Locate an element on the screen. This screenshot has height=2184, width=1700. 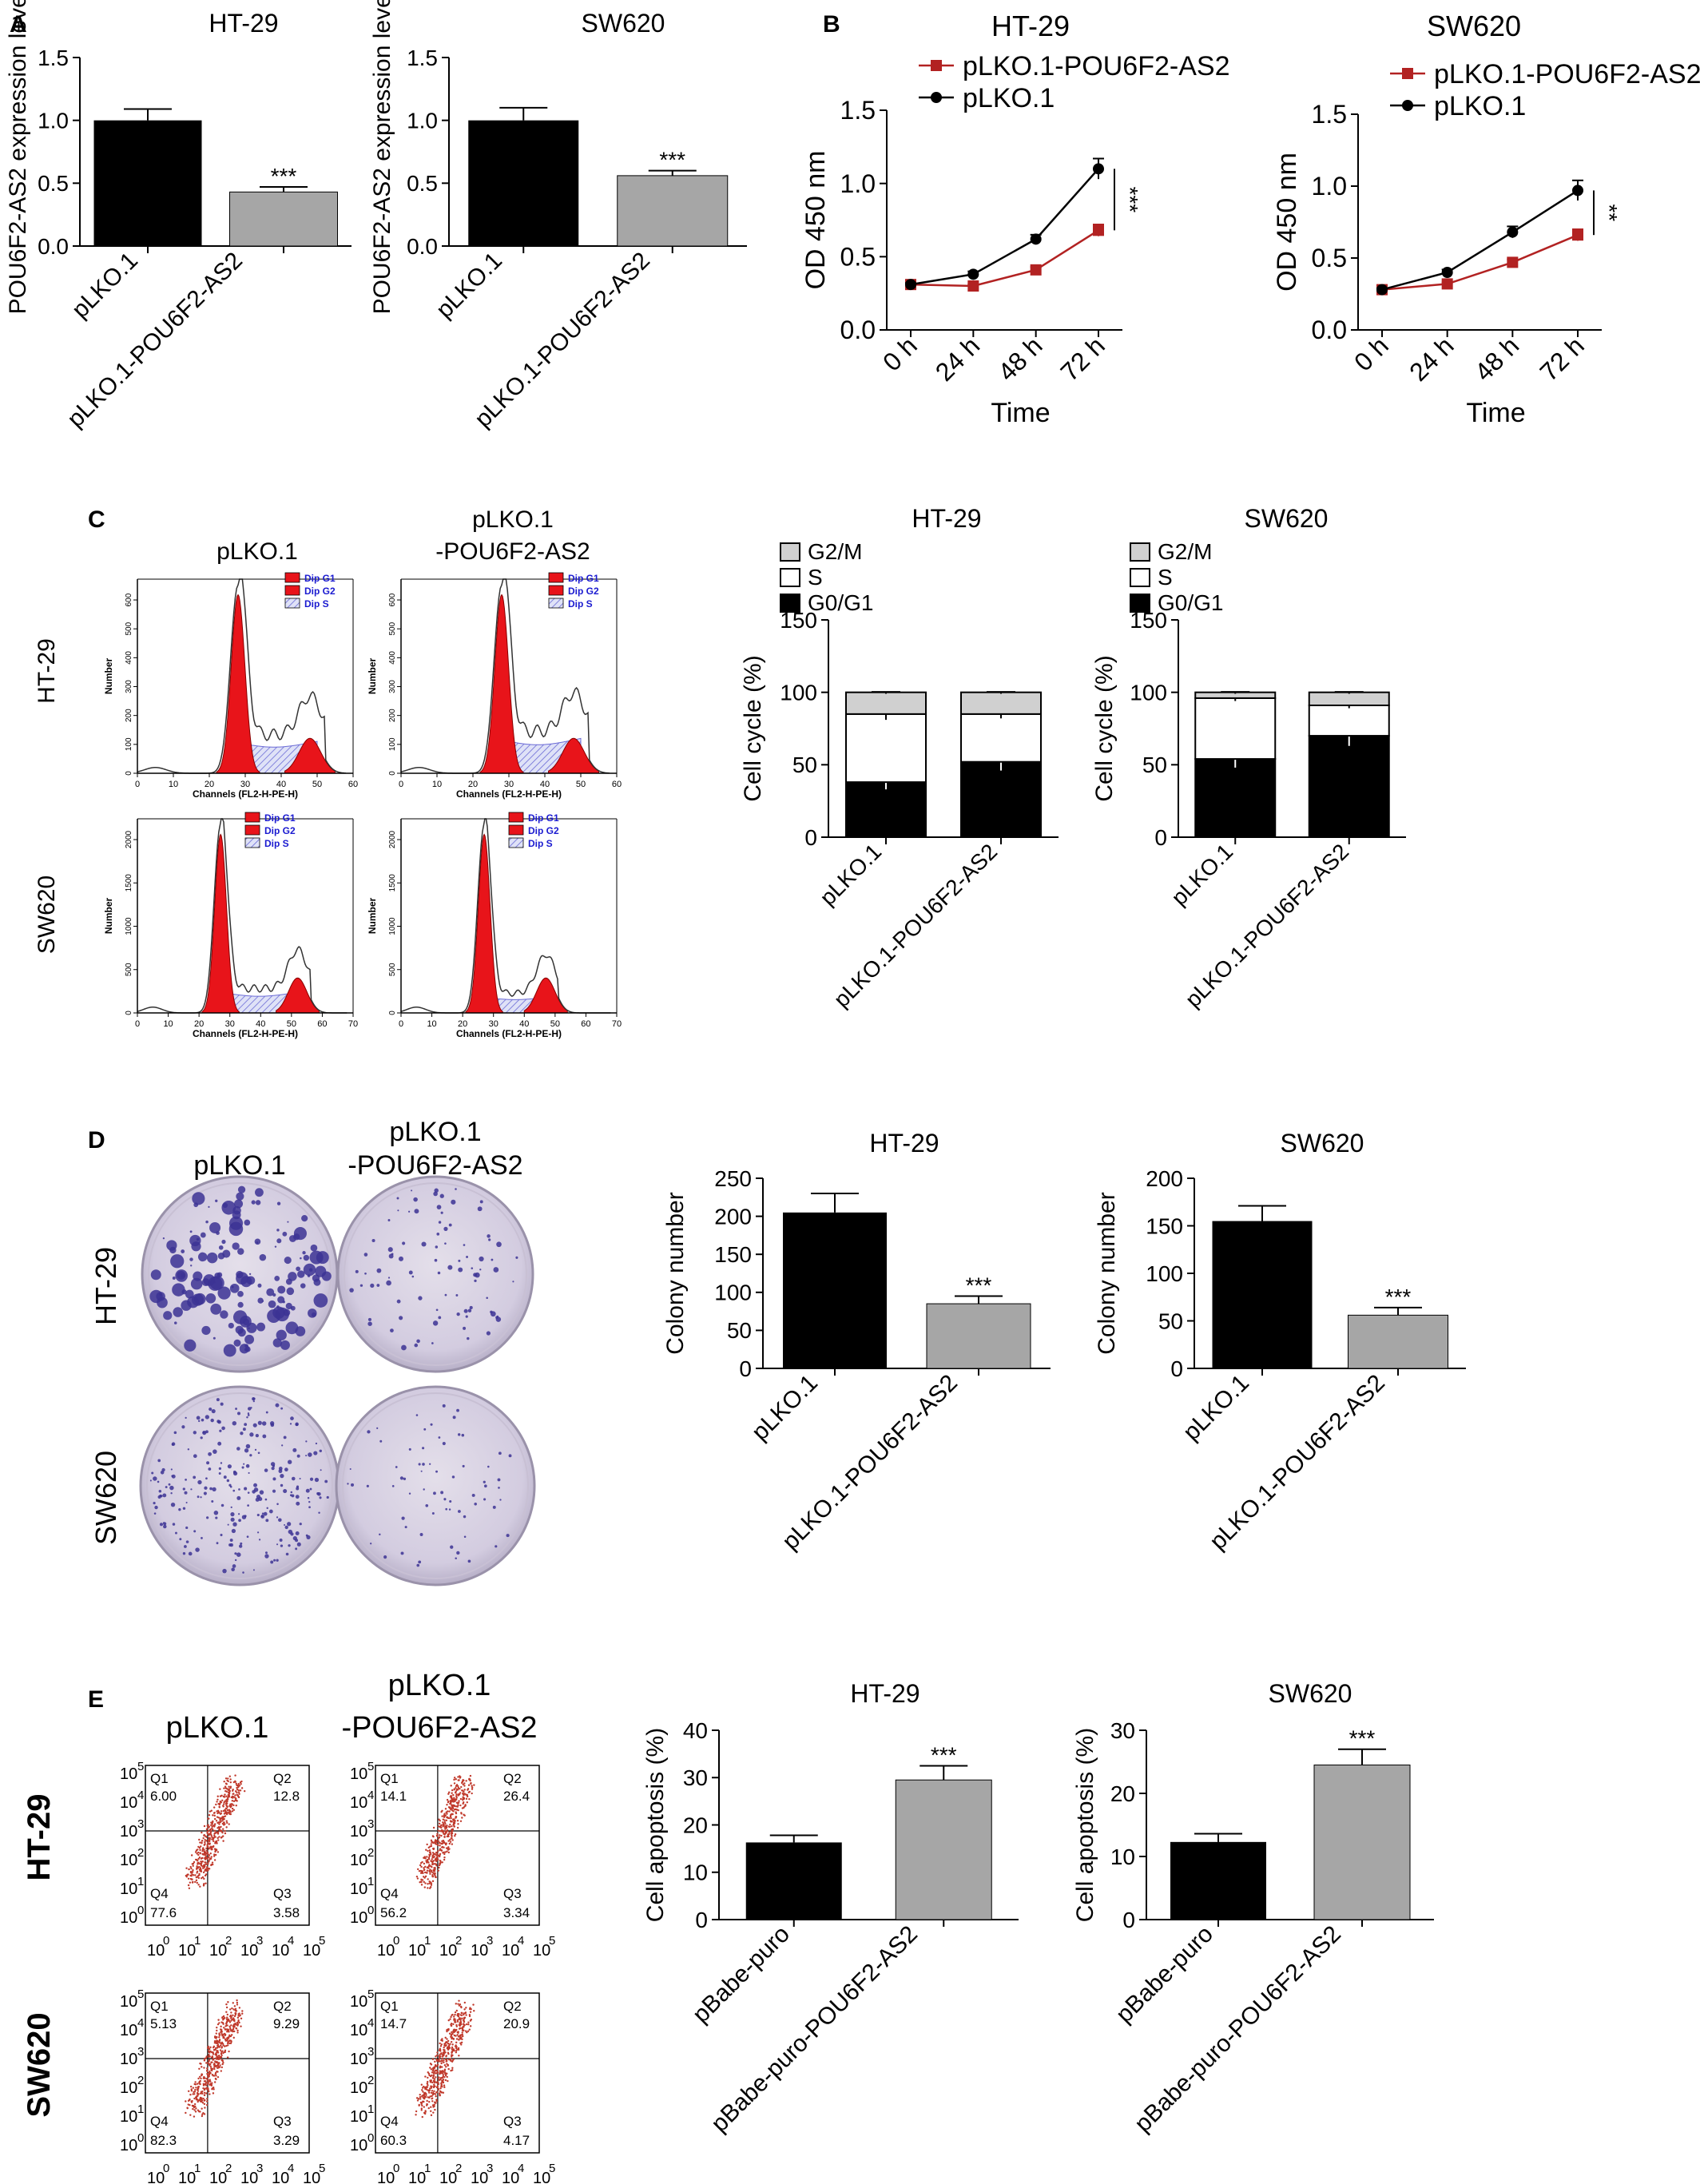
y-tick-base: 10 is located at coordinates (128, 2059).